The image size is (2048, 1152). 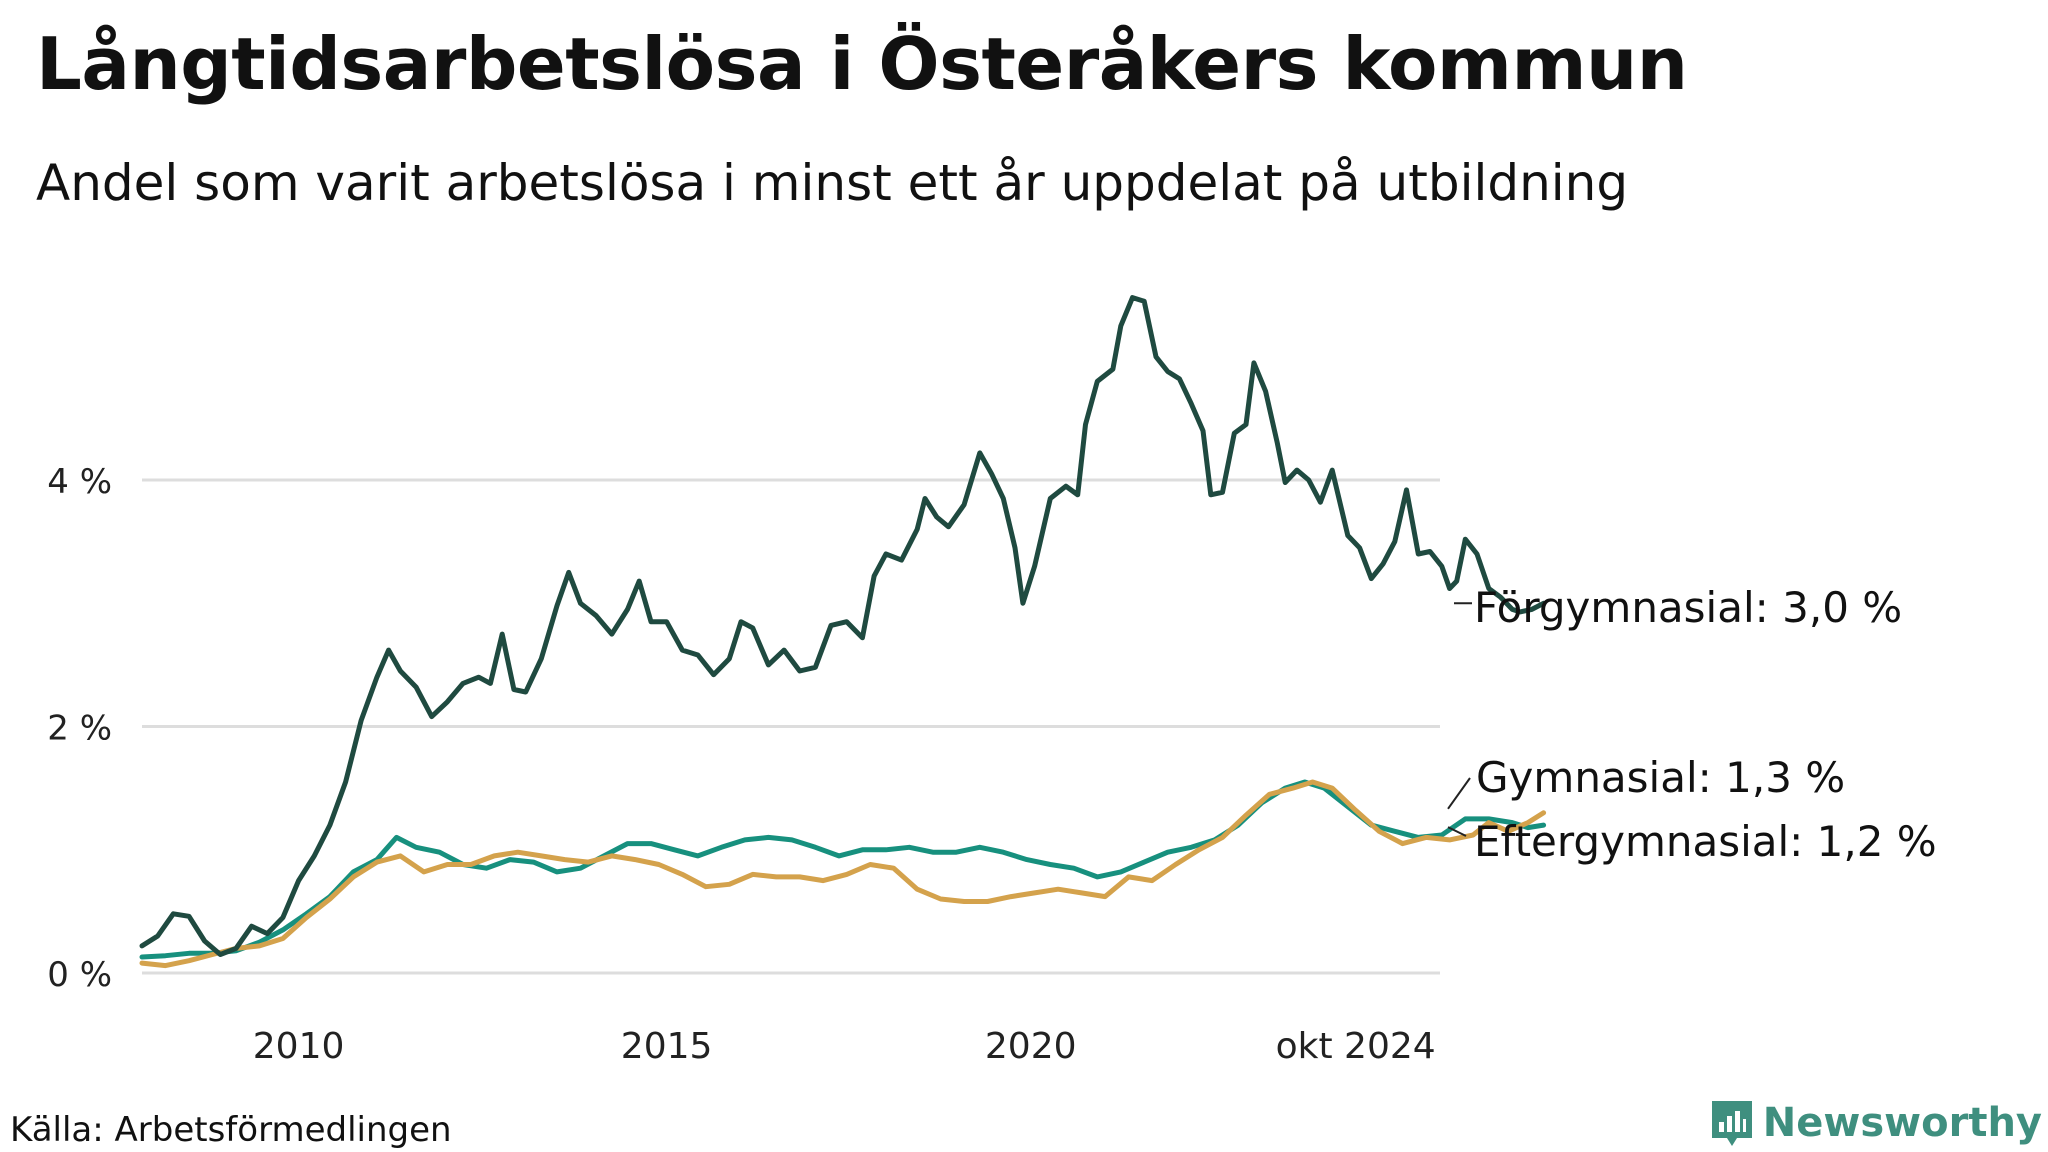 I want to click on x-tick-label: 2015, so click(x=667, y=1046).